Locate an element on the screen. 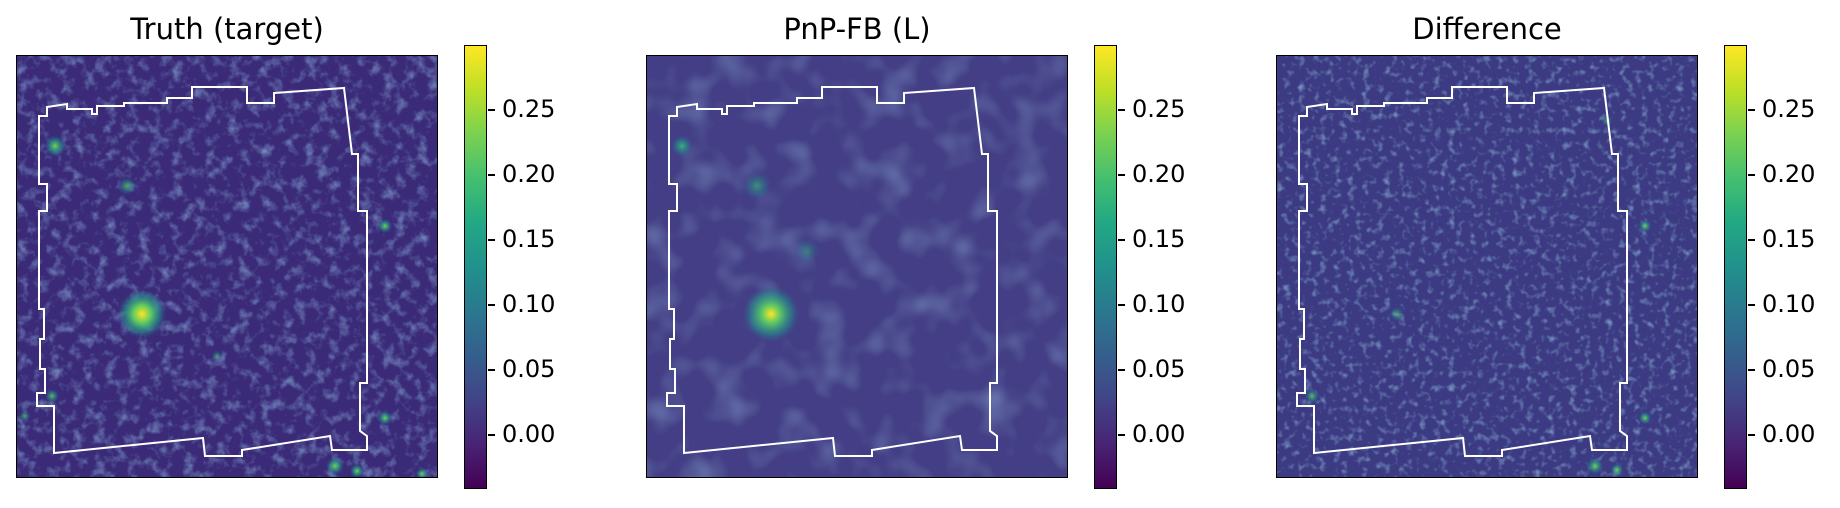 The width and height of the screenshot is (1840, 508). panel-title: PnP-FB (L) is located at coordinates (857, 29).